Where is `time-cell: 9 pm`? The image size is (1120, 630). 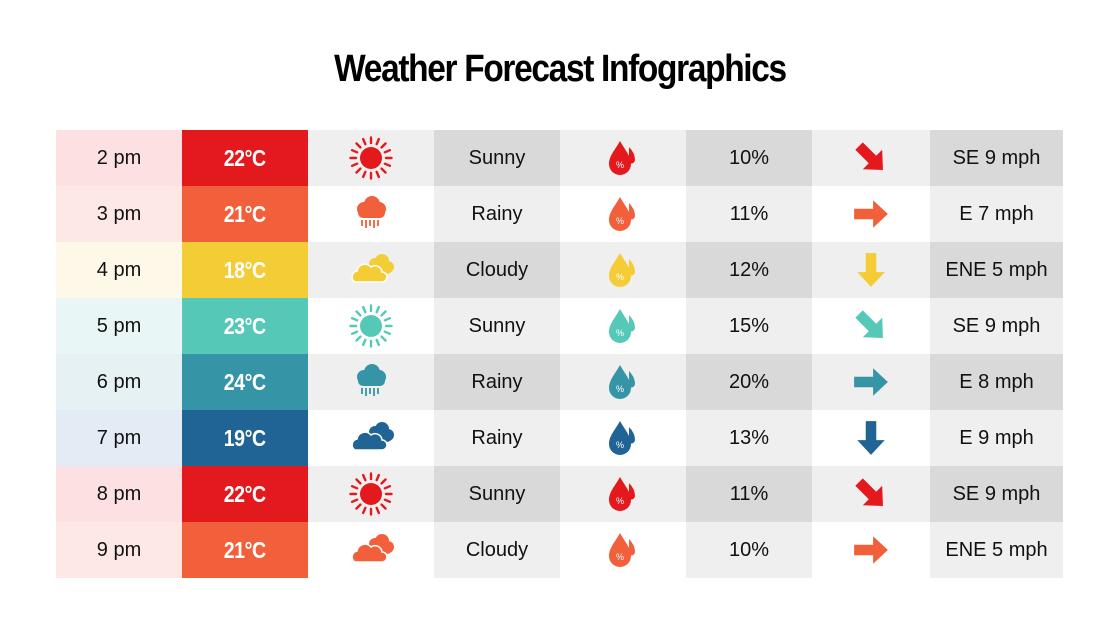
time-cell: 9 pm is located at coordinates (119, 550).